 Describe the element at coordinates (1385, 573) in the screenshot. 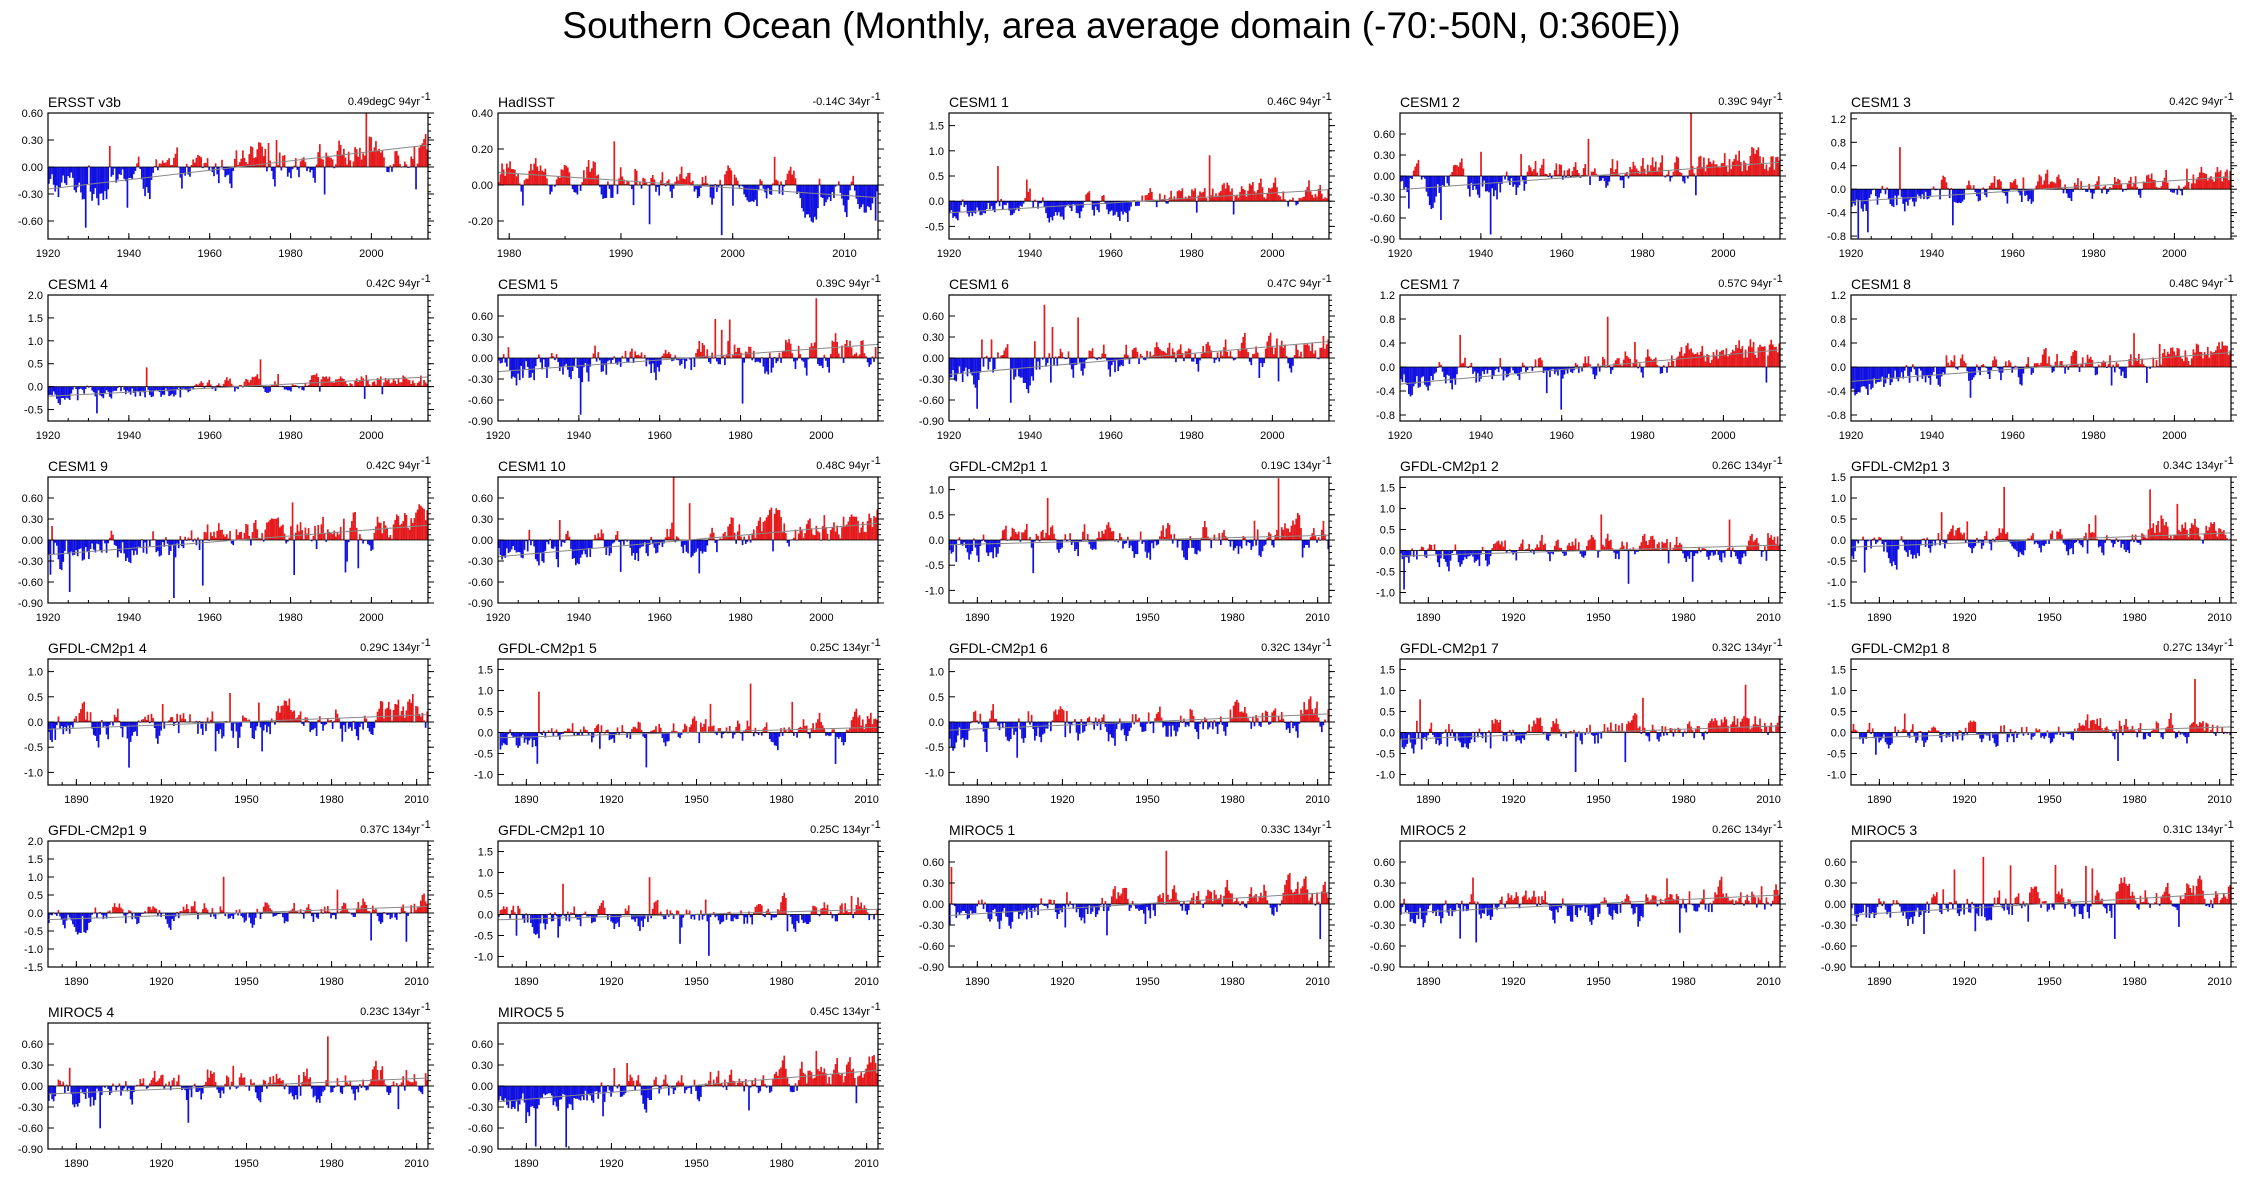

I see `y-tick-label: -0.5` at that location.